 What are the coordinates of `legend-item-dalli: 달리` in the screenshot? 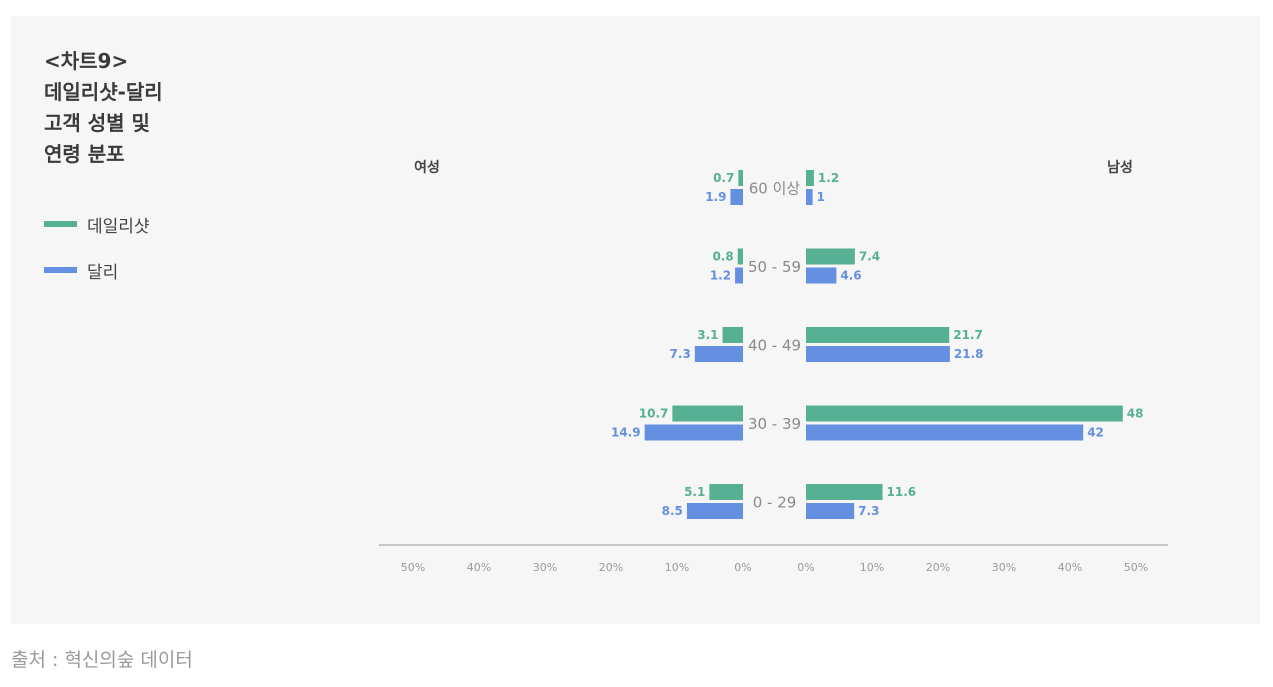 It's located at (81, 271).